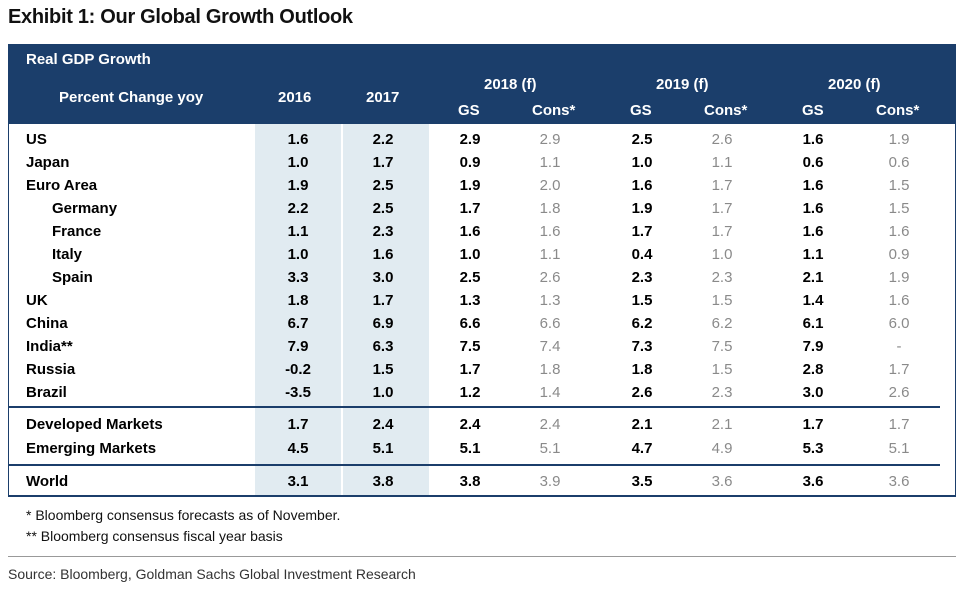 The width and height of the screenshot is (966, 591). I want to click on consensus-value: -, so click(899, 346).